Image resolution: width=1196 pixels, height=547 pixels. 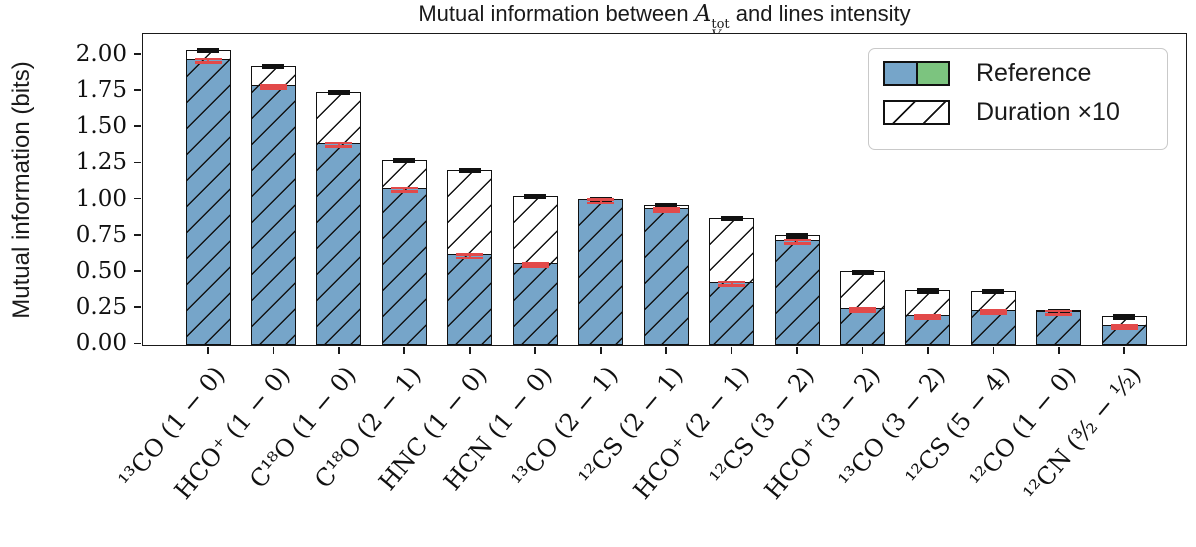 I want to click on y-tick-label: 0.00, so click(x=101, y=343).